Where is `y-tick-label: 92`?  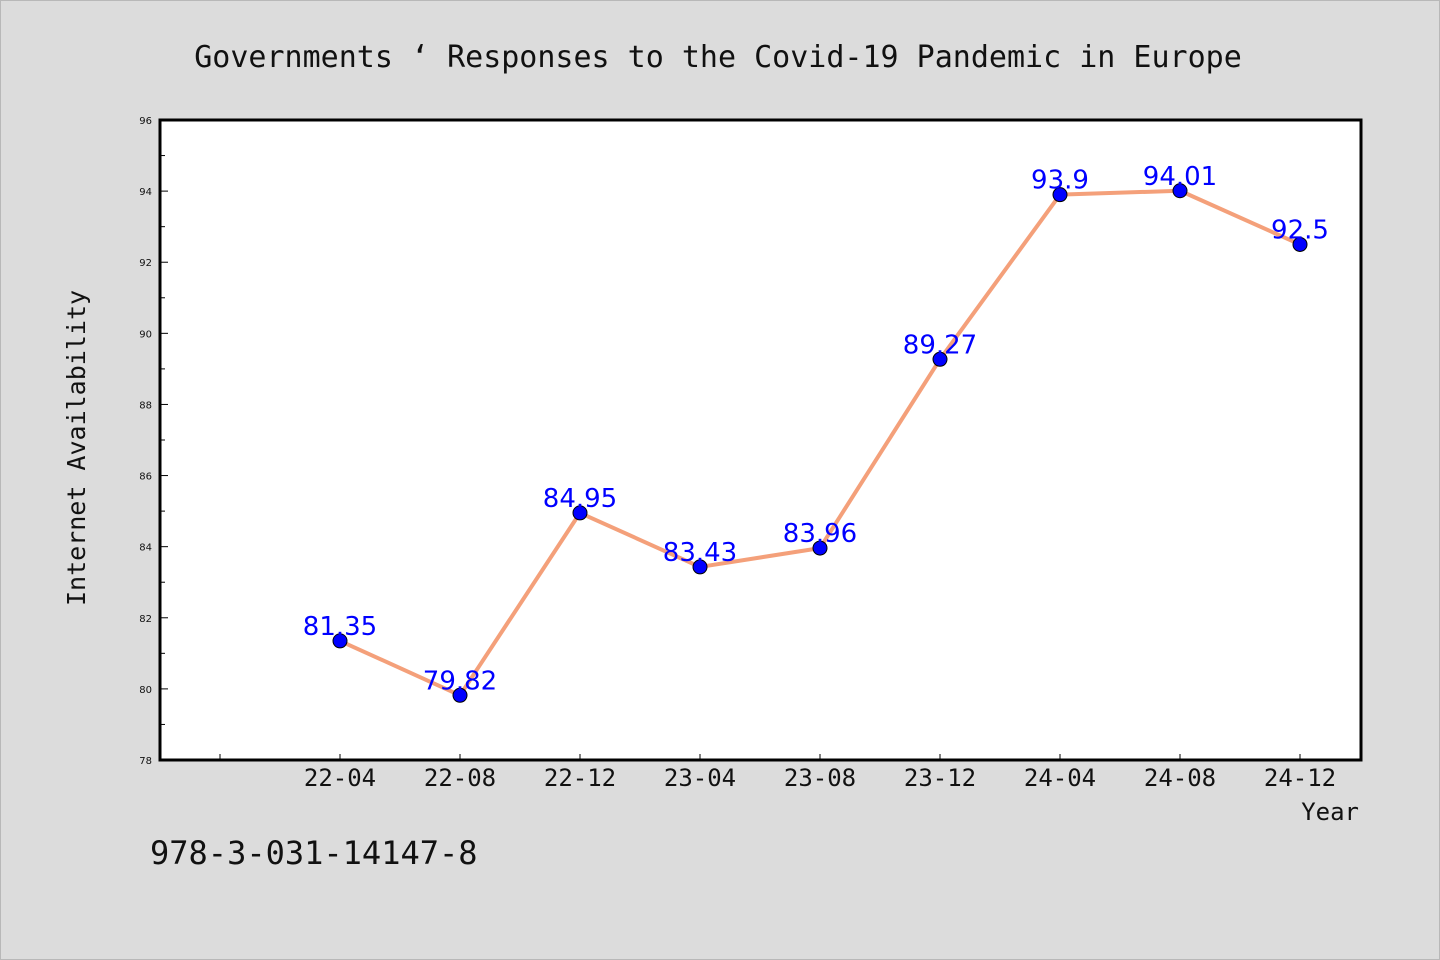
y-tick-label: 92 is located at coordinates (145, 263).